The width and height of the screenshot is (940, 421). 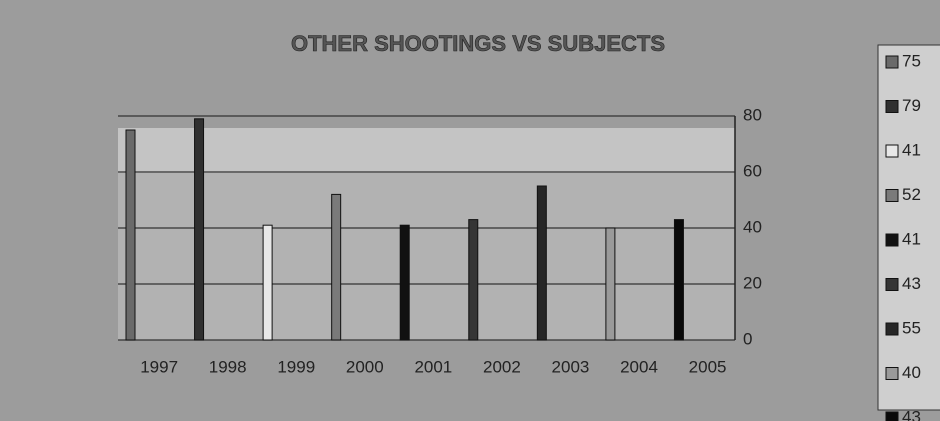 What do you see at coordinates (426, 150) in the screenshot?
I see `plot-band` at bounding box center [426, 150].